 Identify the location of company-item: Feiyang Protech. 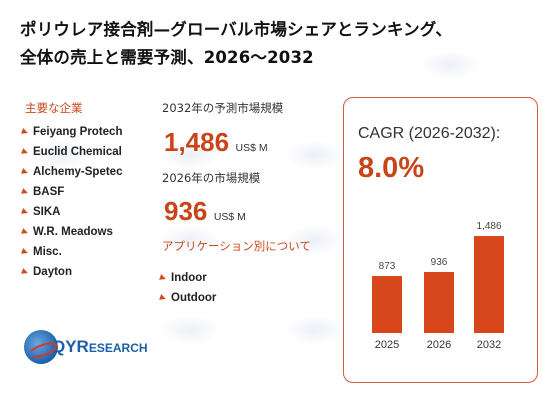
(72, 132).